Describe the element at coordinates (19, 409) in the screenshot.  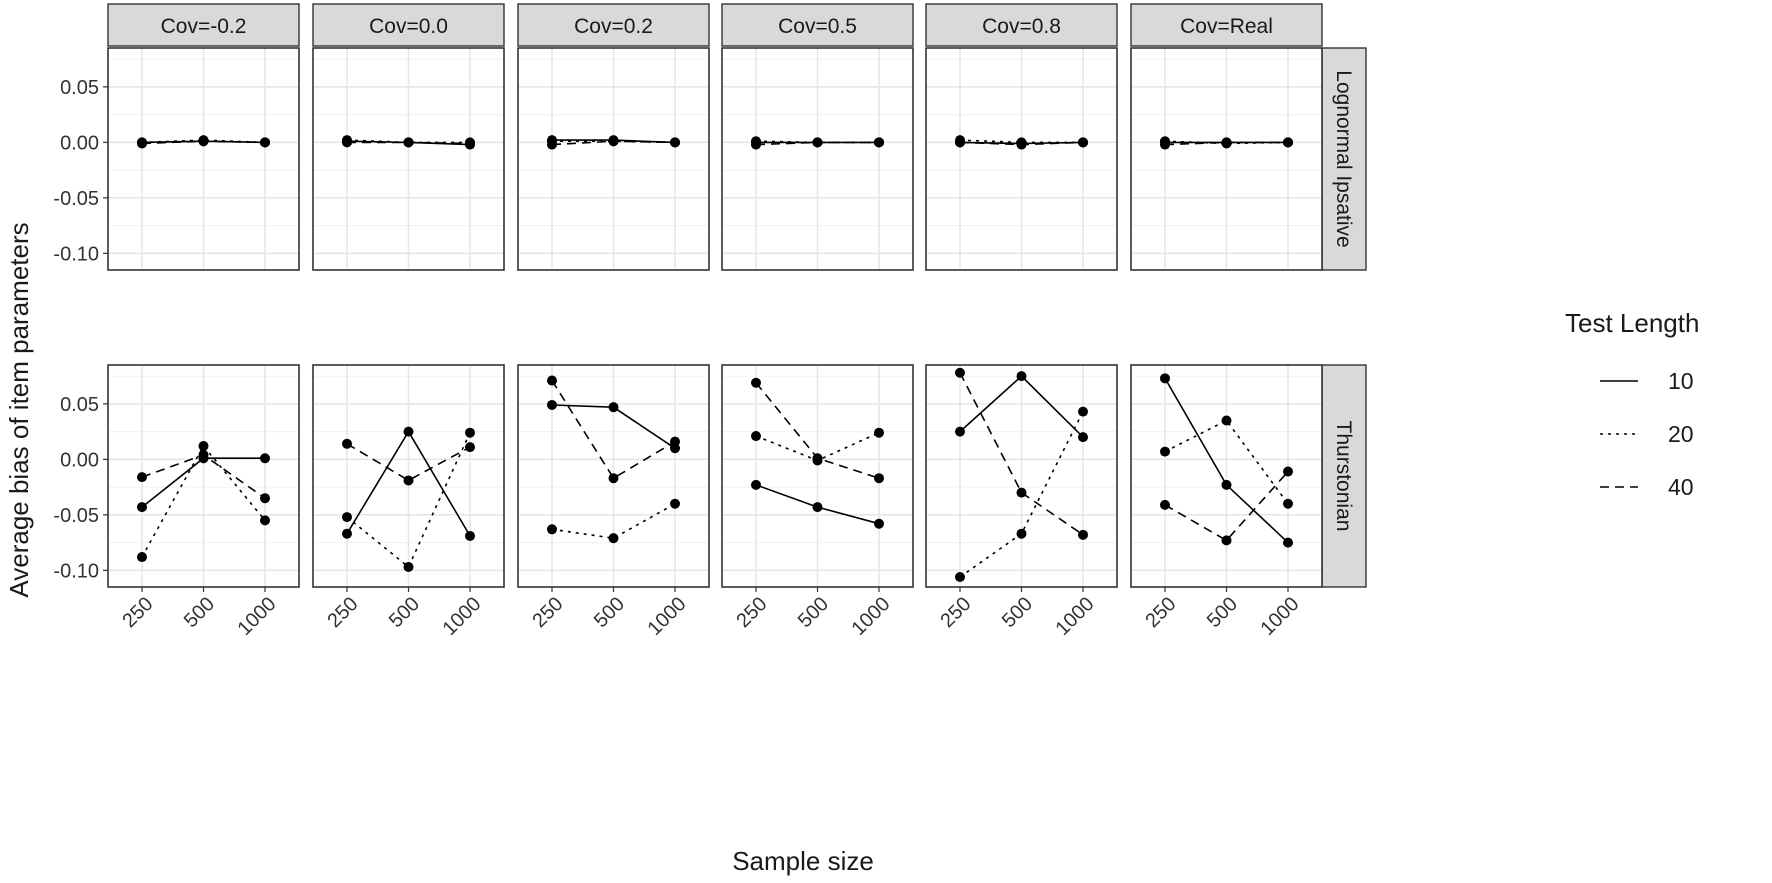
I see `y-axis-label: Average bias of item parameters` at that location.